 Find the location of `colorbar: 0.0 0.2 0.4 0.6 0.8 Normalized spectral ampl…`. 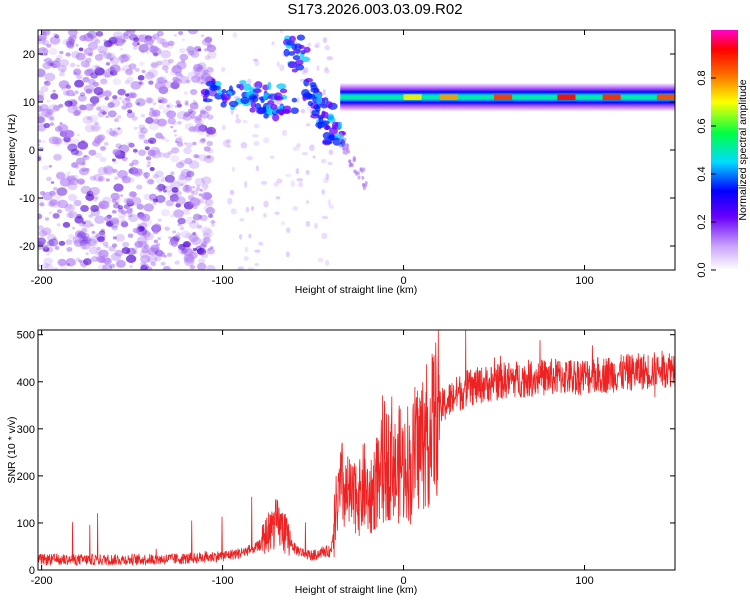

colorbar: 0.0 0.2 0.4 0.6 0.8 Normalized spectral ampl… is located at coordinates (722, 154).